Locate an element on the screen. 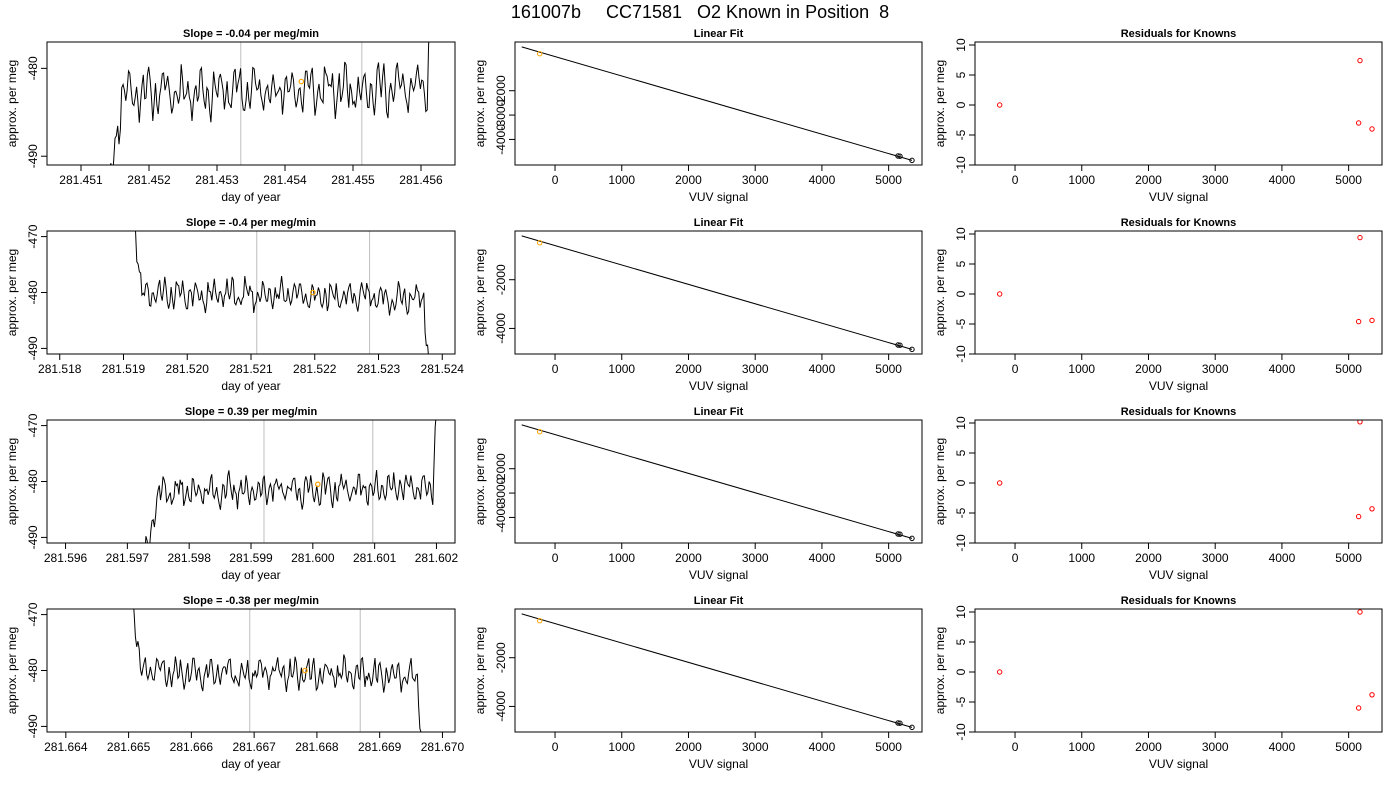 This screenshot has width=1400, height=800. y-tick-label: -2000 is located at coordinates (501, 279).